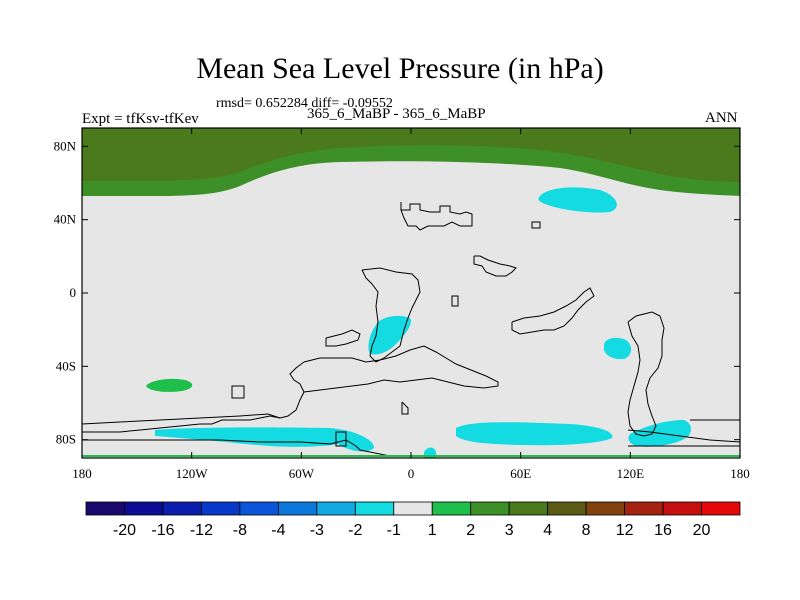 Image resolution: width=800 pixels, height=600 pixels. Describe the element at coordinates (317, 530) in the screenshot. I see `colorbar-label: -3` at that location.